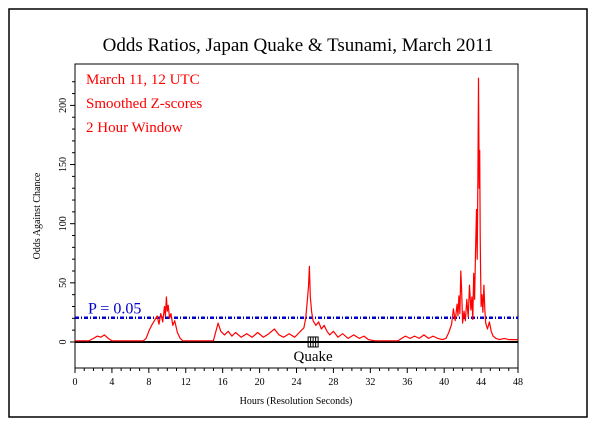 Image resolution: width=596 pixels, height=427 pixels. Describe the element at coordinates (481, 382) in the screenshot. I see `x-tick-label: 44` at that location.